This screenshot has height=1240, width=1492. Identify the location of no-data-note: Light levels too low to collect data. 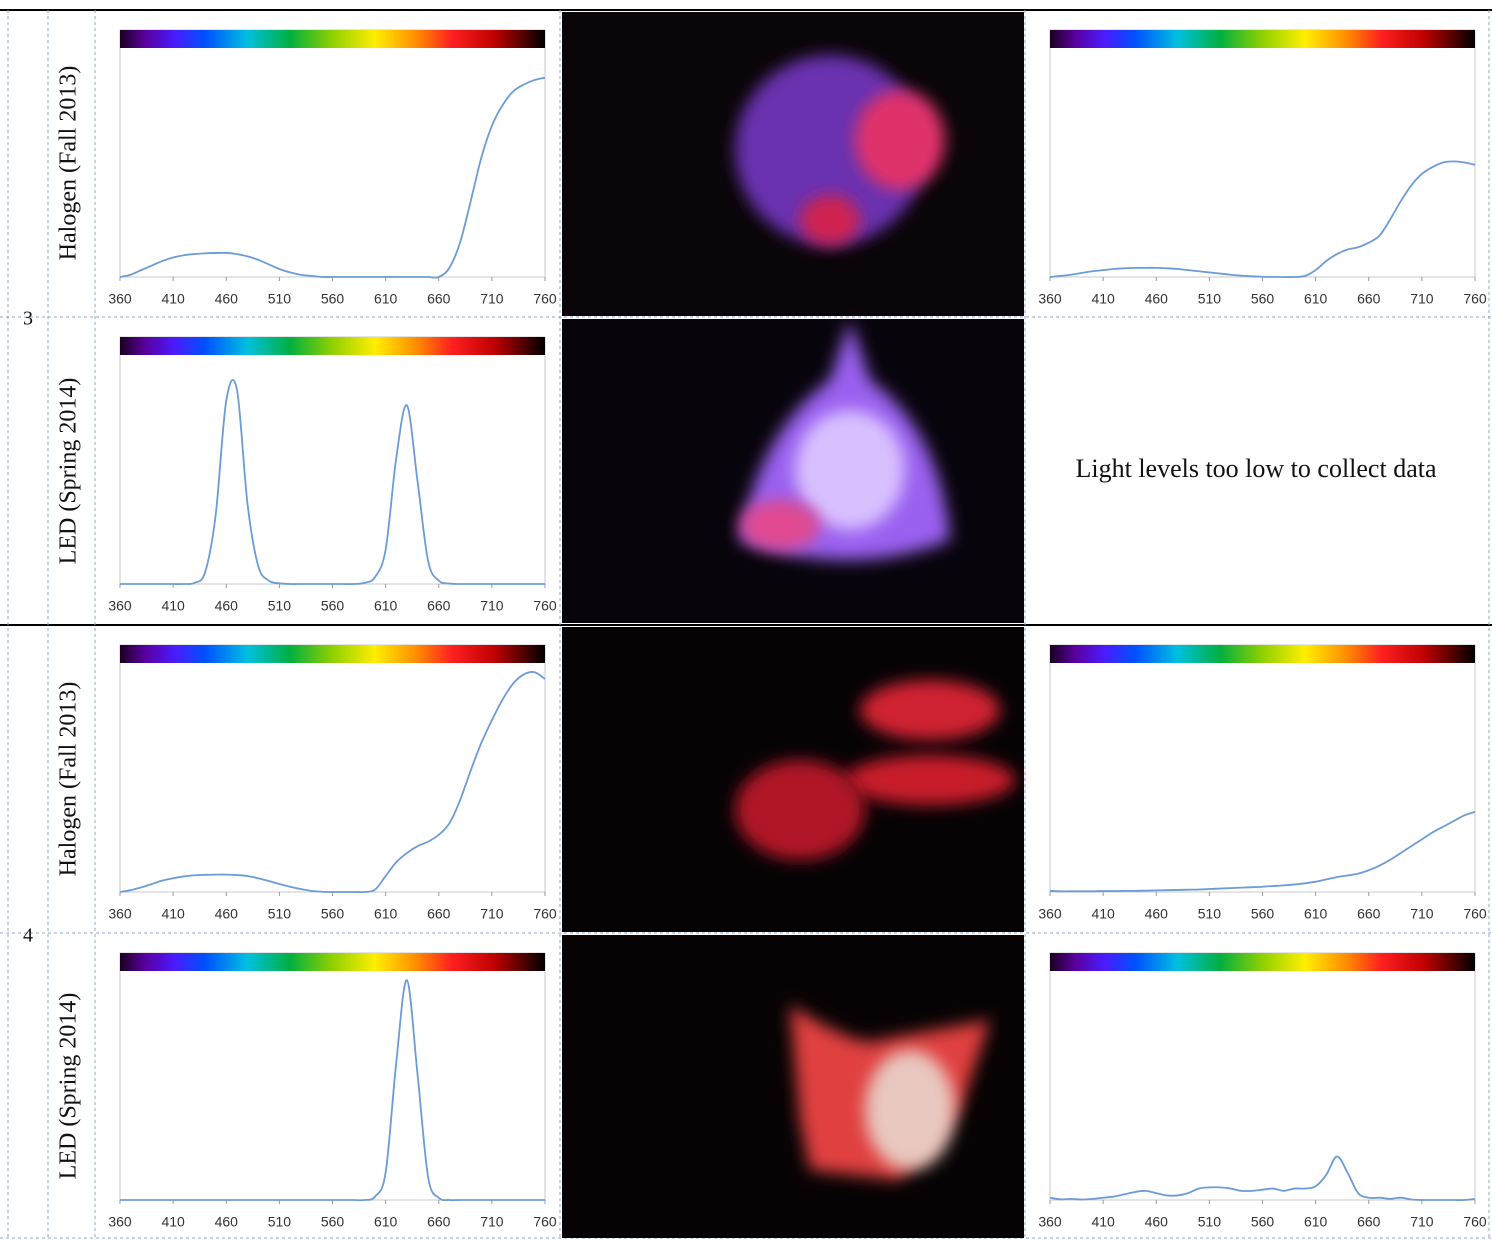
(1255, 468).